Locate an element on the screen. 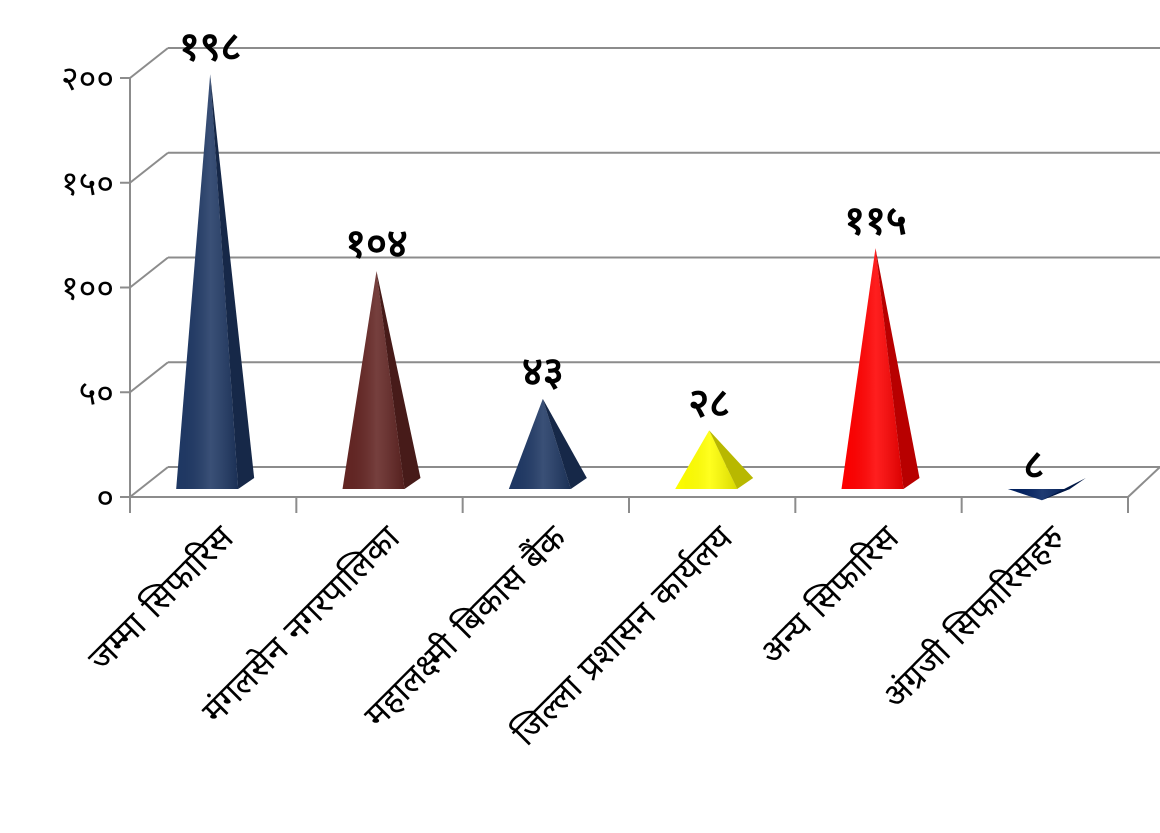  y-tick-label: ० is located at coordinates (105, 498).